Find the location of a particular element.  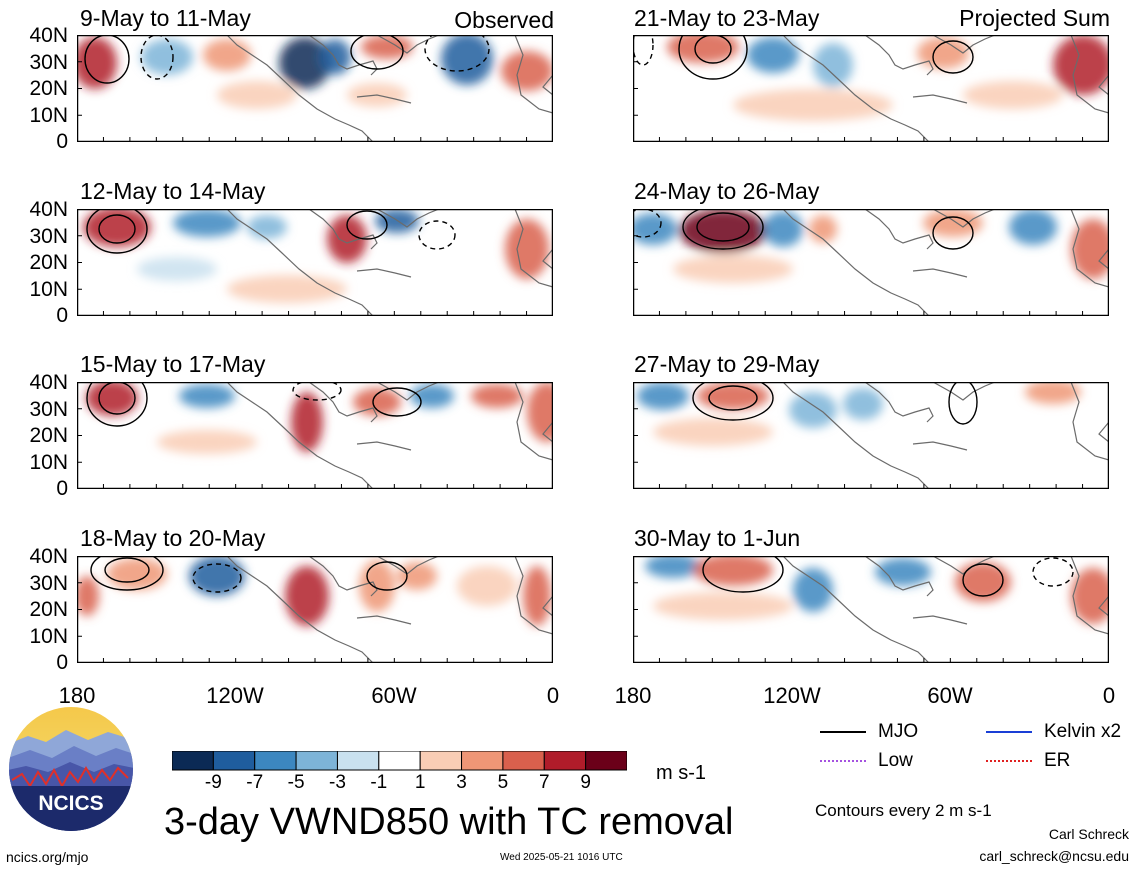

author-email: carl_schreck@ncsu.edu is located at coordinates (1054, 856).